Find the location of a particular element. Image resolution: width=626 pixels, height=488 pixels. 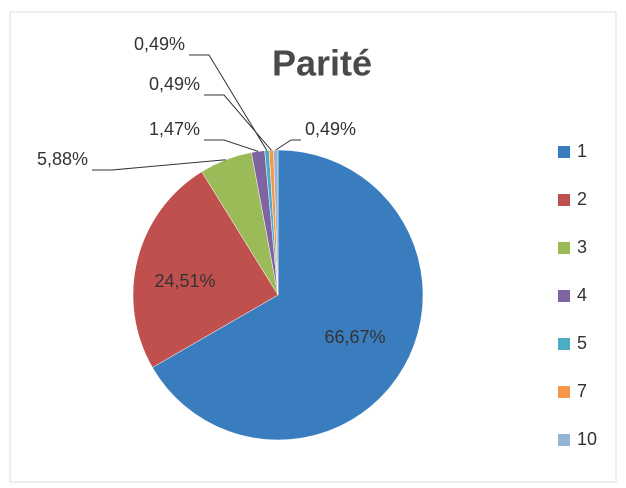

legend-label: 2 is located at coordinates (582, 199).